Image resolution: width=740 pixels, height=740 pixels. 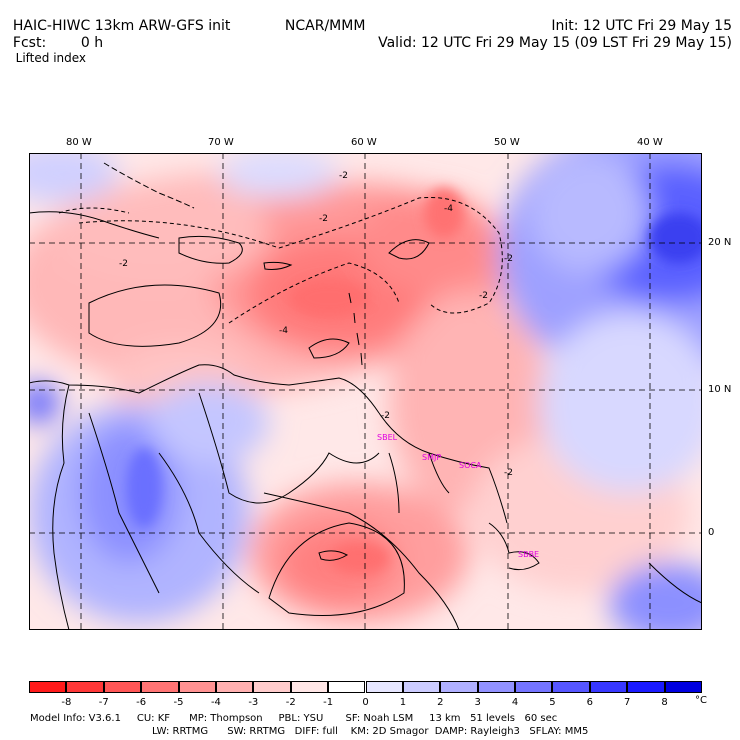 I want to click on station-label: SBBE, so click(x=528, y=554).